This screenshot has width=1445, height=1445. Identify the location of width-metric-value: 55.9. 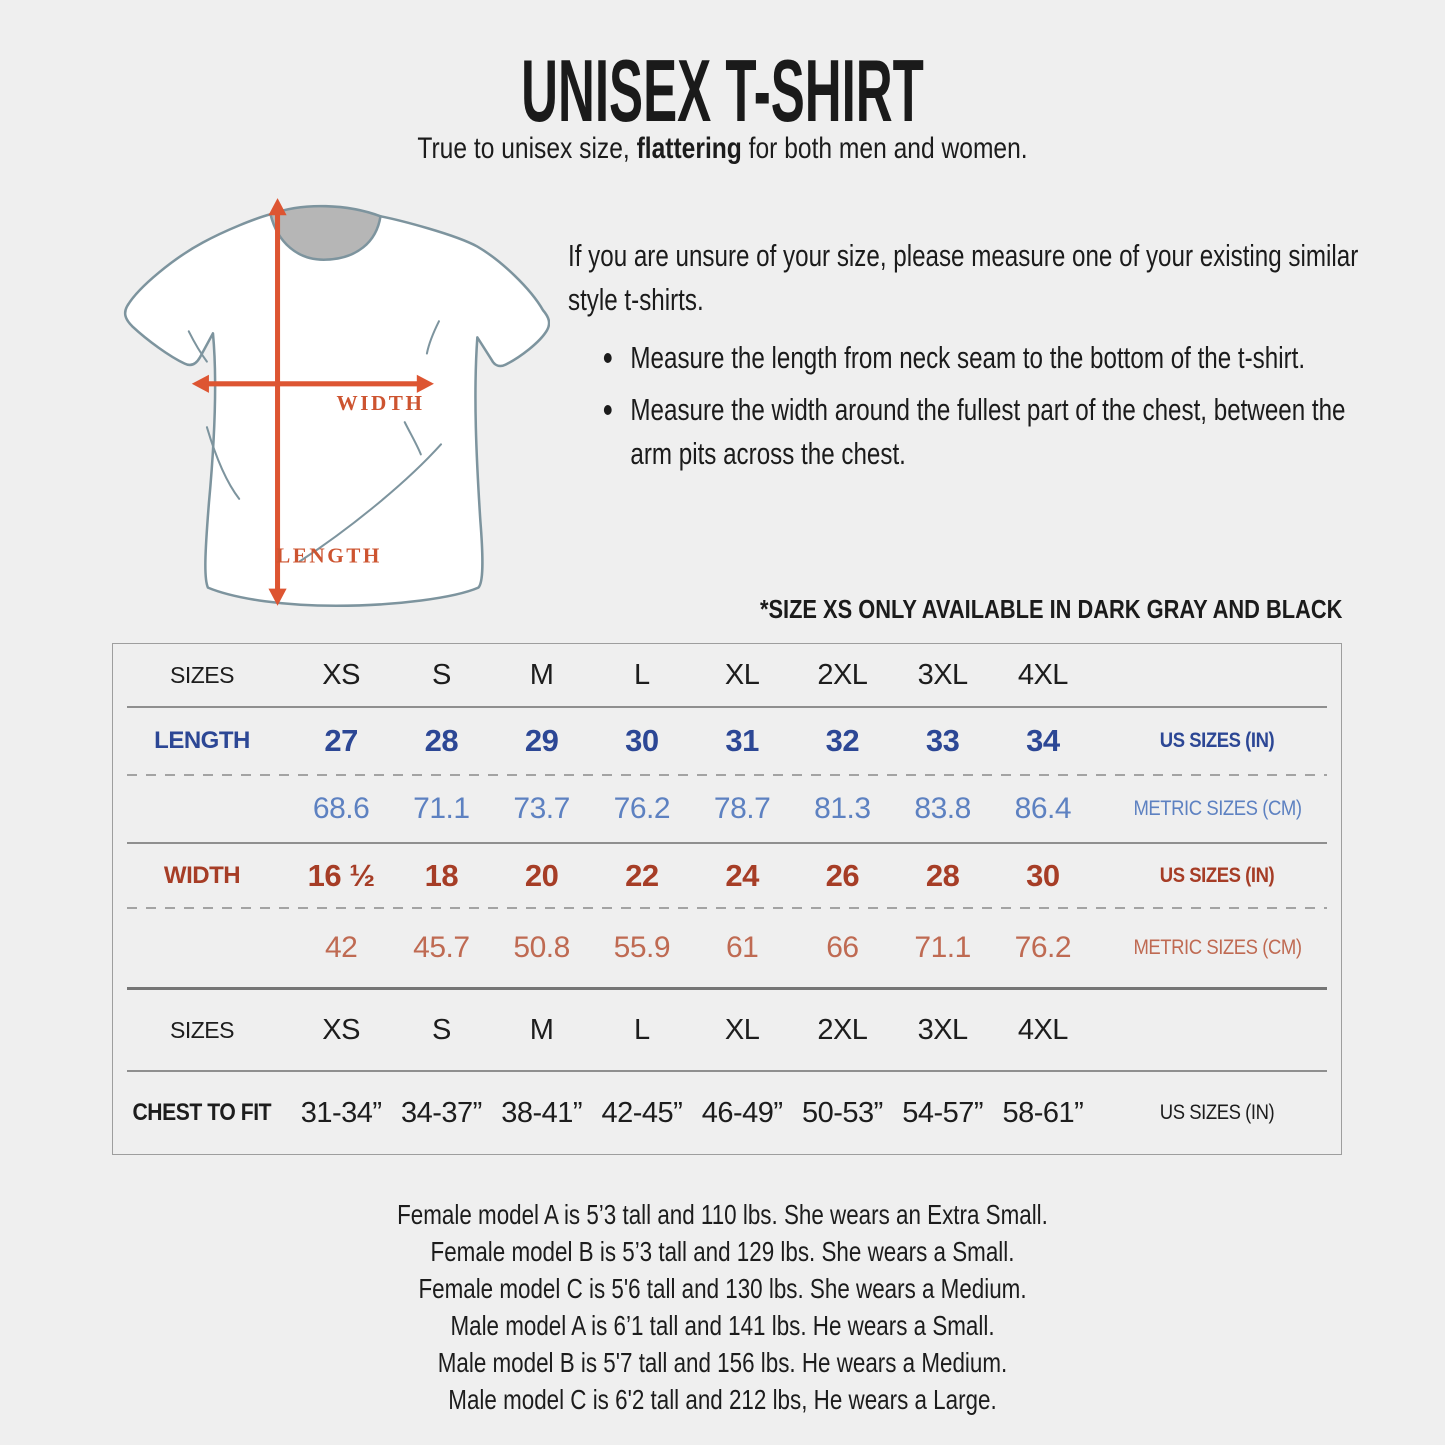
(642, 947).